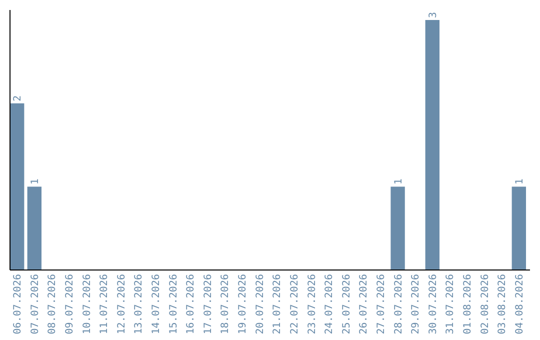 The width and height of the screenshot is (540, 340). Describe the element at coordinates (139, 304) in the screenshot. I see `x-tick-label: 13.07.2026` at that location.